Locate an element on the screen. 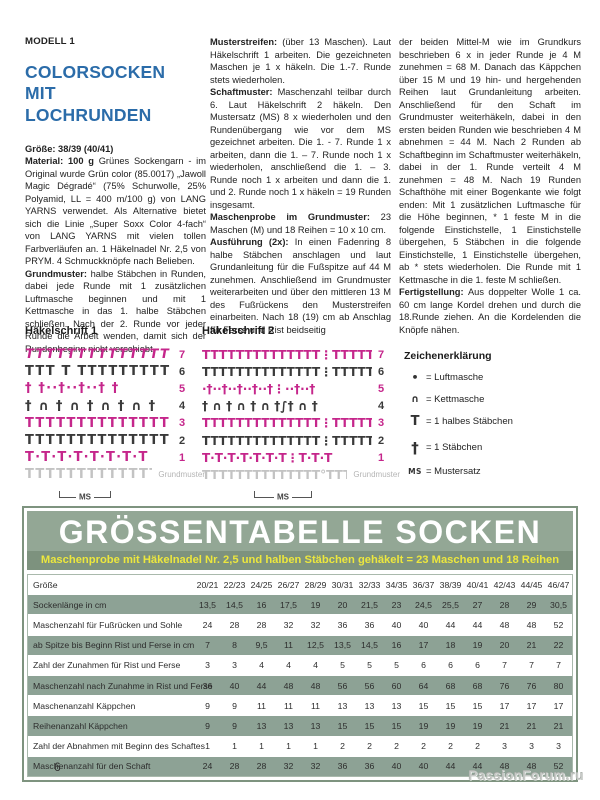  cell-value: 36 is located at coordinates (369, 624).